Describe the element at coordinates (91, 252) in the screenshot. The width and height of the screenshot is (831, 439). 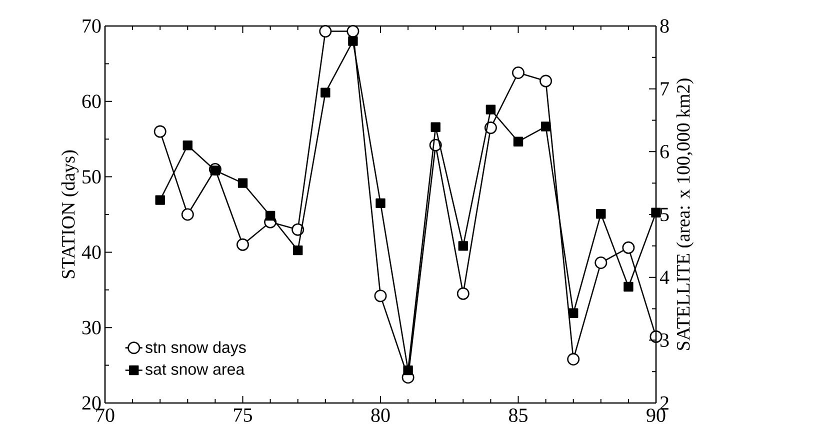
I see `y-tick-label: 40` at that location.